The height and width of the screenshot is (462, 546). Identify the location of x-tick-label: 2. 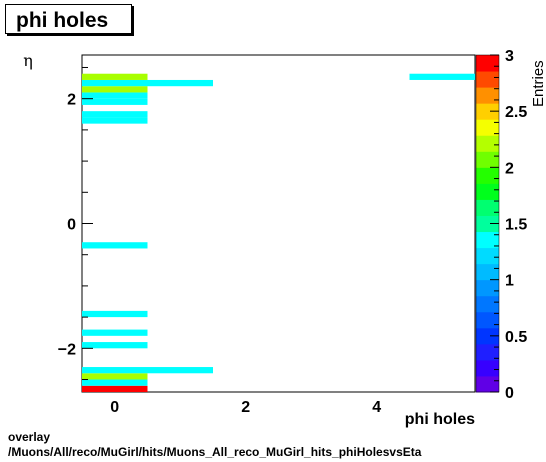
(245, 407).